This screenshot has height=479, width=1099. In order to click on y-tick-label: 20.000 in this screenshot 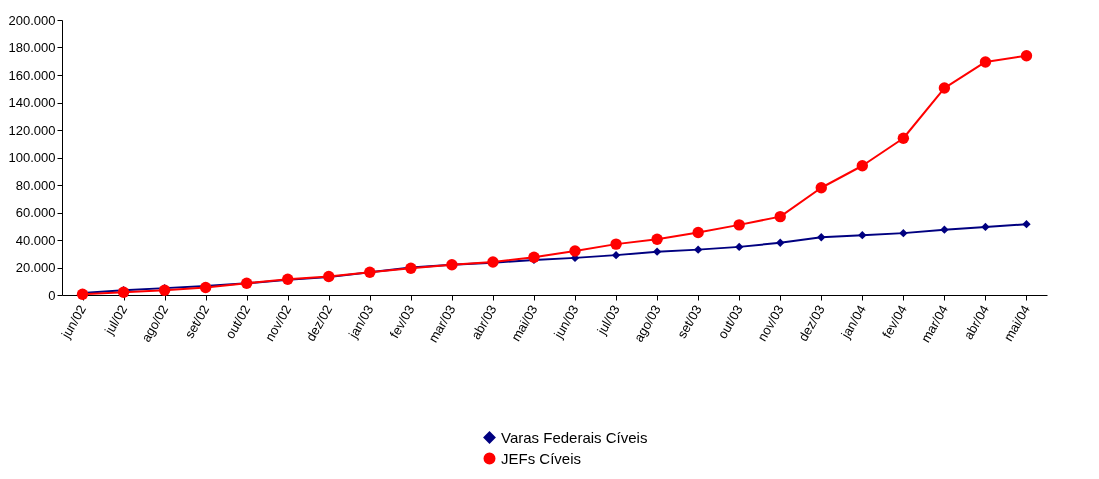, I will do `click(35, 267)`.